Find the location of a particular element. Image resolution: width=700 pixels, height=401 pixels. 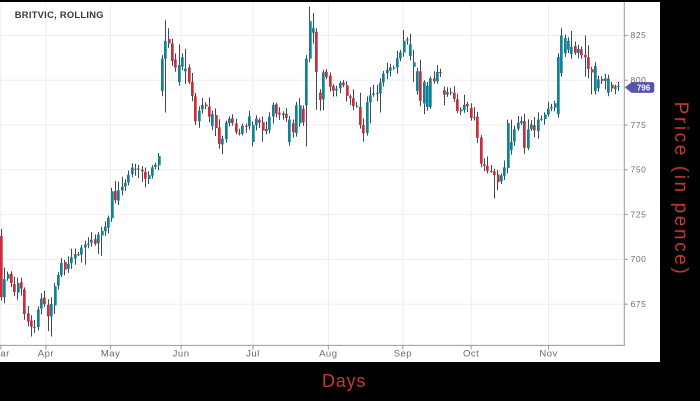

svg-text: Sep is located at coordinates (403, 354).